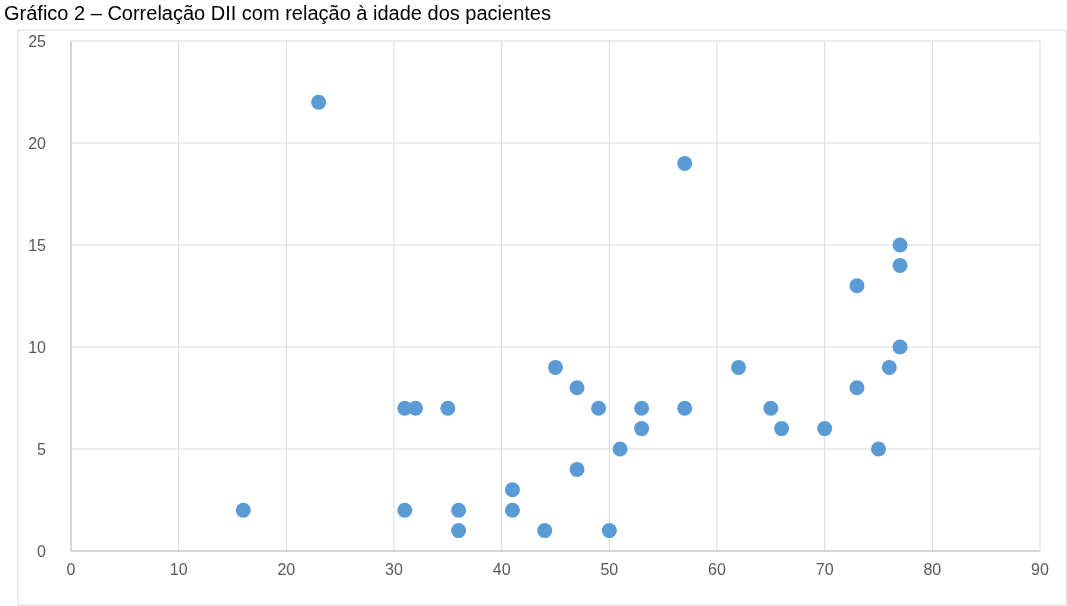  What do you see at coordinates (37, 347) in the screenshot?
I see `y-tick-label: 10` at bounding box center [37, 347].